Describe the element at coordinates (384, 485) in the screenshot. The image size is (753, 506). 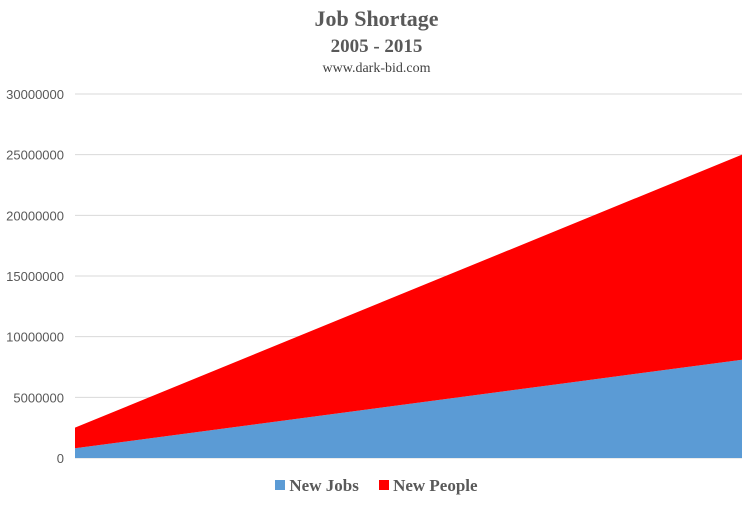
I see `legend-swatch-new-people` at that location.